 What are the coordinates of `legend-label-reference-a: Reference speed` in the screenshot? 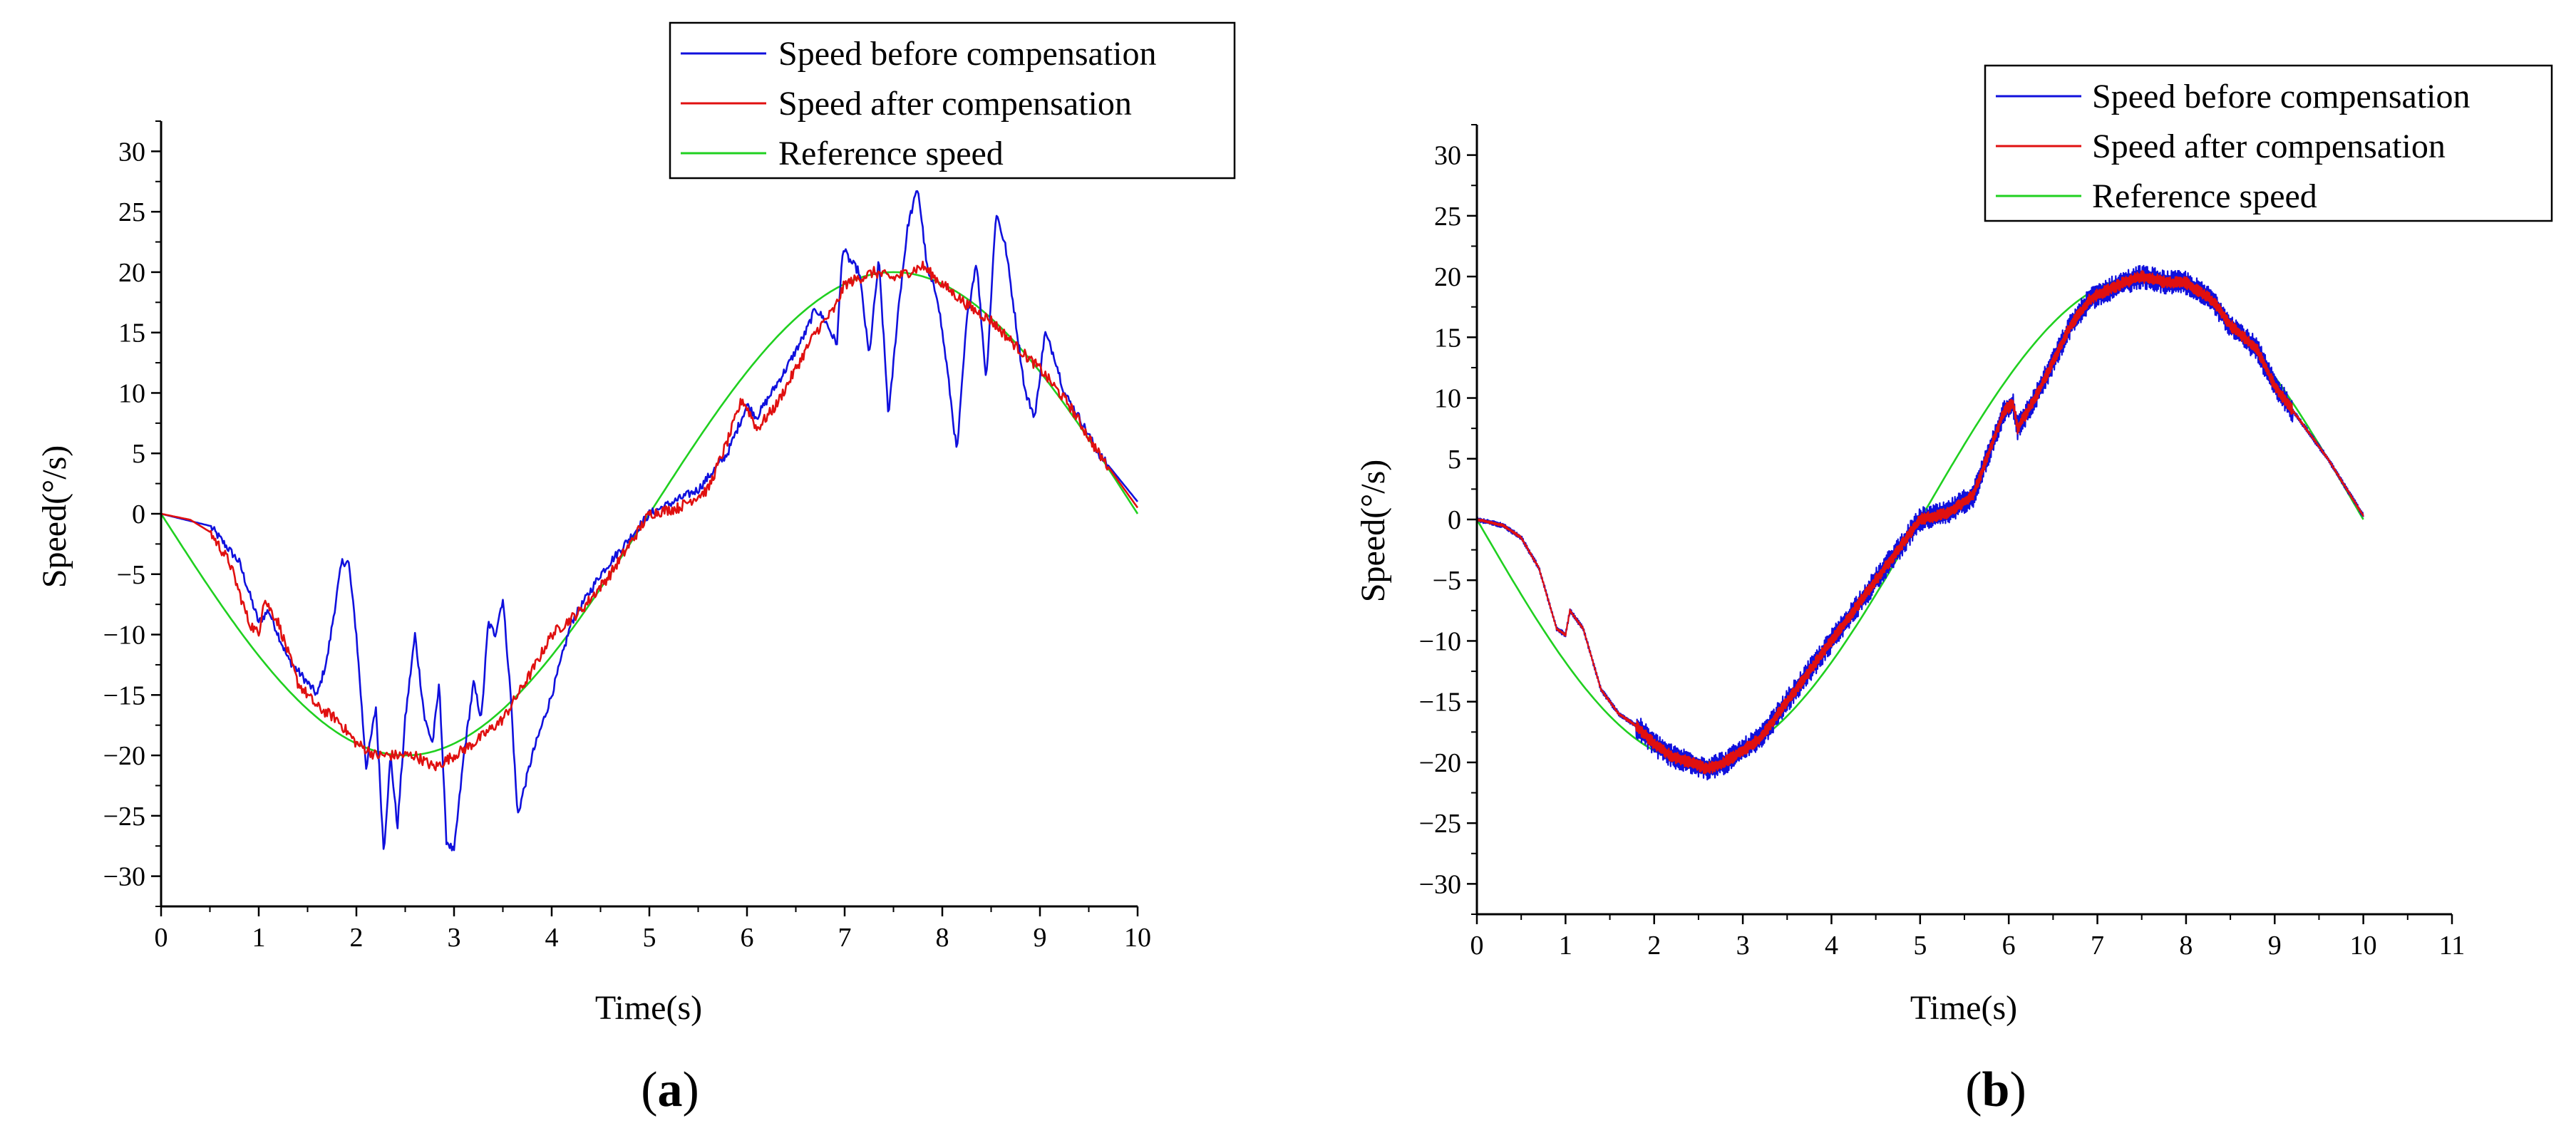 It's located at (891, 153).